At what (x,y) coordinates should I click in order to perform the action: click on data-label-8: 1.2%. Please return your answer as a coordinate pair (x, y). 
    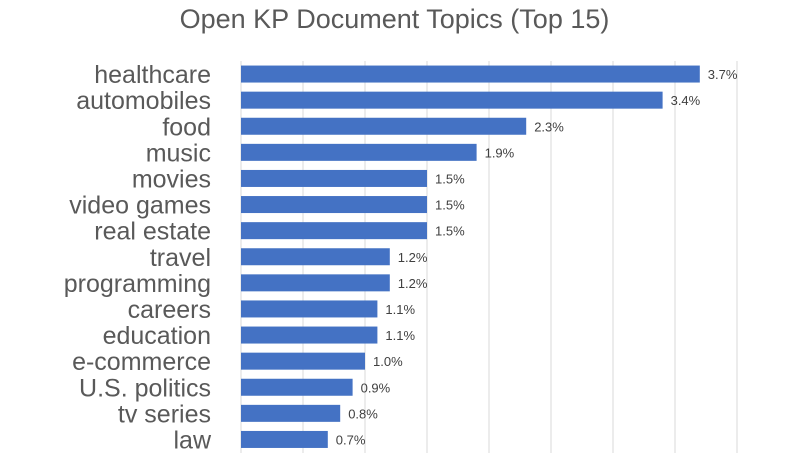
    Looking at the image, I should click on (413, 283).